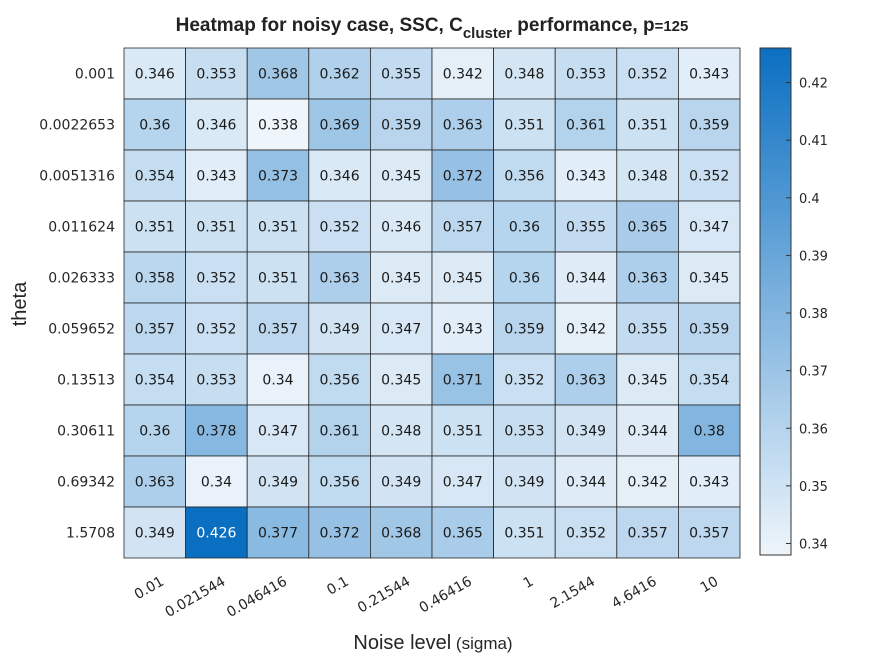  Describe the element at coordinates (634, 593) in the screenshot. I see `x-tick-label: 4.6416` at that location.